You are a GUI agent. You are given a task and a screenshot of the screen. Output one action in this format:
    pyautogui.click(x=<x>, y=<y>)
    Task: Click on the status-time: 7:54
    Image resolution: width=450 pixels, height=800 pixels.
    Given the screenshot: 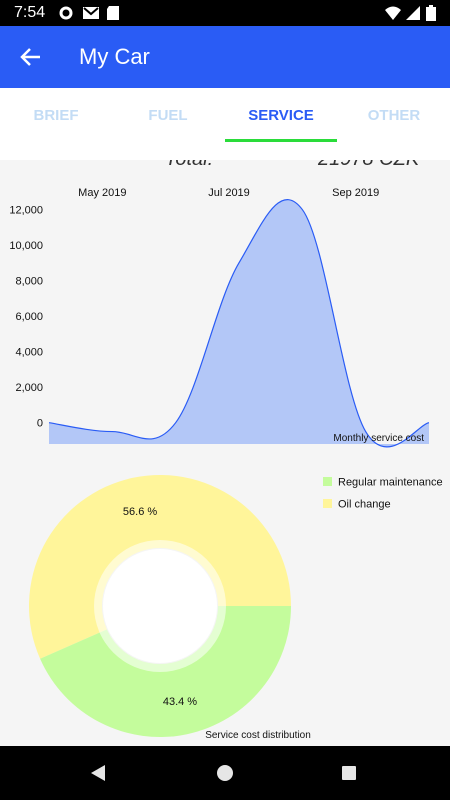 What is the action you would take?
    pyautogui.click(x=30, y=12)
    